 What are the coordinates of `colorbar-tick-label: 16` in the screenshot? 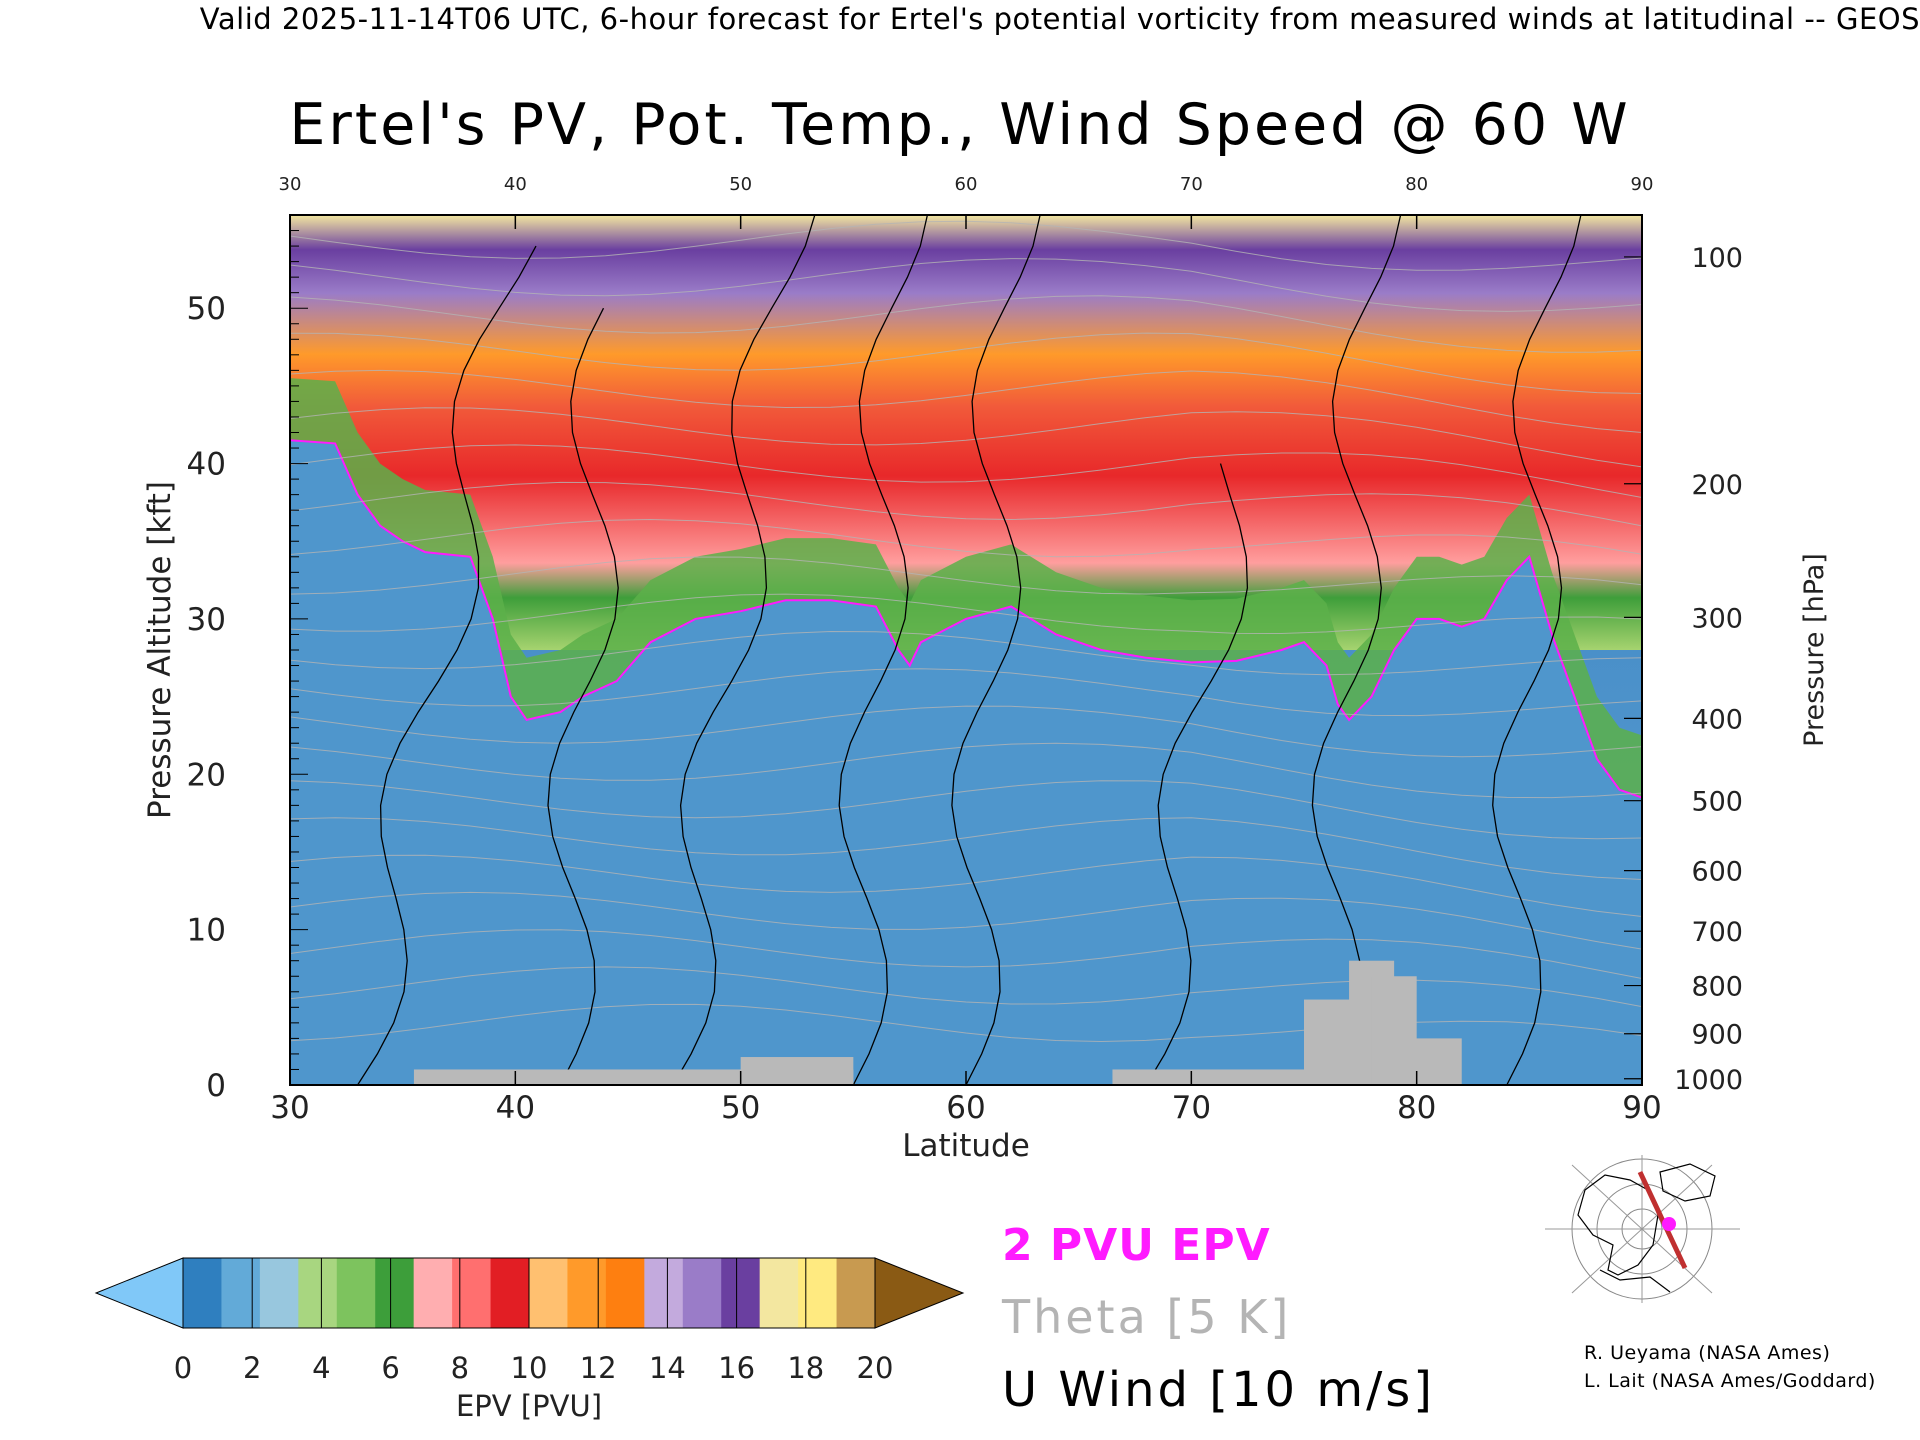 It's located at (736, 1368).